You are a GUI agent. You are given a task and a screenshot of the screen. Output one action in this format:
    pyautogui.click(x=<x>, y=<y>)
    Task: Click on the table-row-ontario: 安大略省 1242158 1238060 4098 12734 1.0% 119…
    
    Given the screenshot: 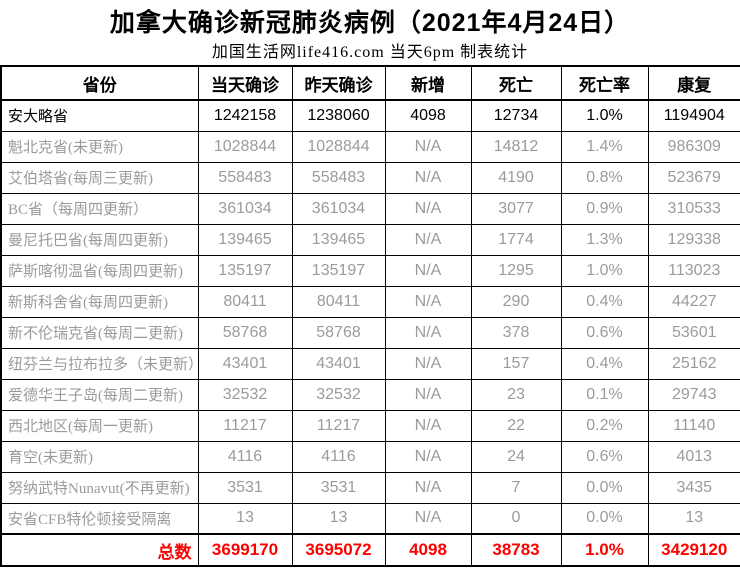 What is the action you would take?
    pyautogui.click(x=370, y=115)
    